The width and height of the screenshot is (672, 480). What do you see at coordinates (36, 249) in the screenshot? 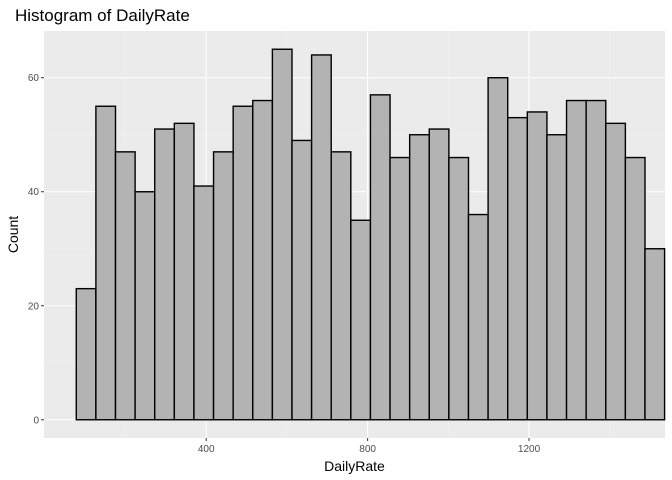
I see `y-axis: 0 20 40 60` at bounding box center [36, 249].